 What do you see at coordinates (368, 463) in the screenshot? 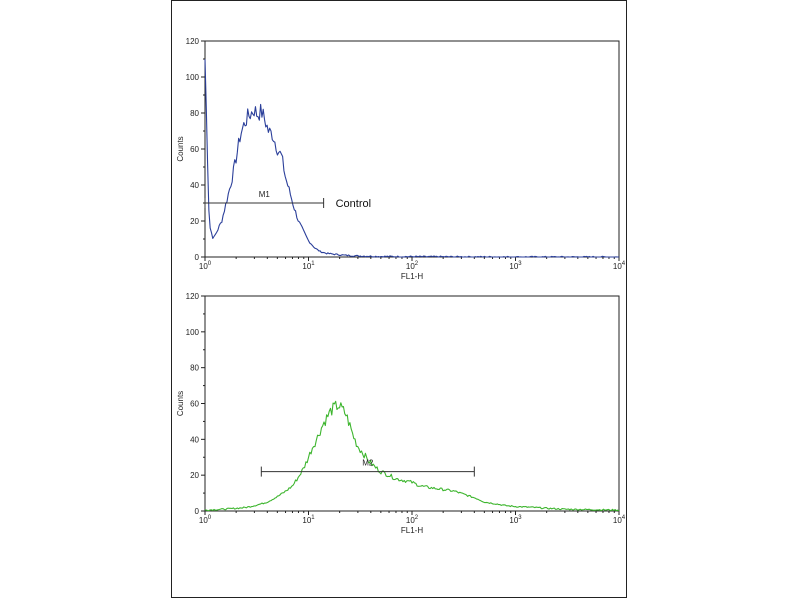
I see `gate-label: M2` at bounding box center [368, 463].